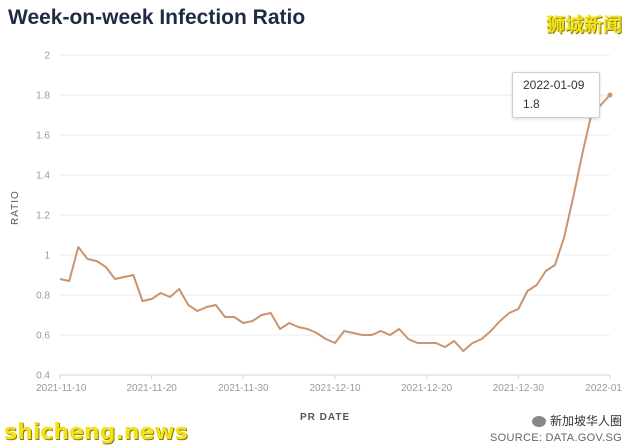 Image resolution: width=634 pixels, height=448 pixels. Describe the element at coordinates (554, 85) in the screenshot. I see `tooltip-date: 2022-01-09` at that location.